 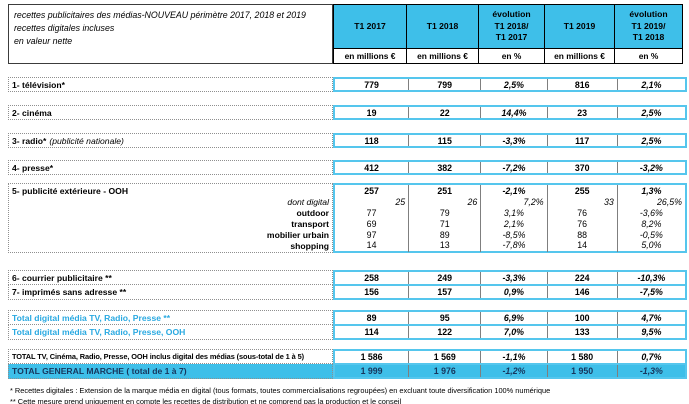 What do you see at coordinates (170, 84) in the screenshot?
I see `row-label: 1- télévision*` at bounding box center [170, 84].